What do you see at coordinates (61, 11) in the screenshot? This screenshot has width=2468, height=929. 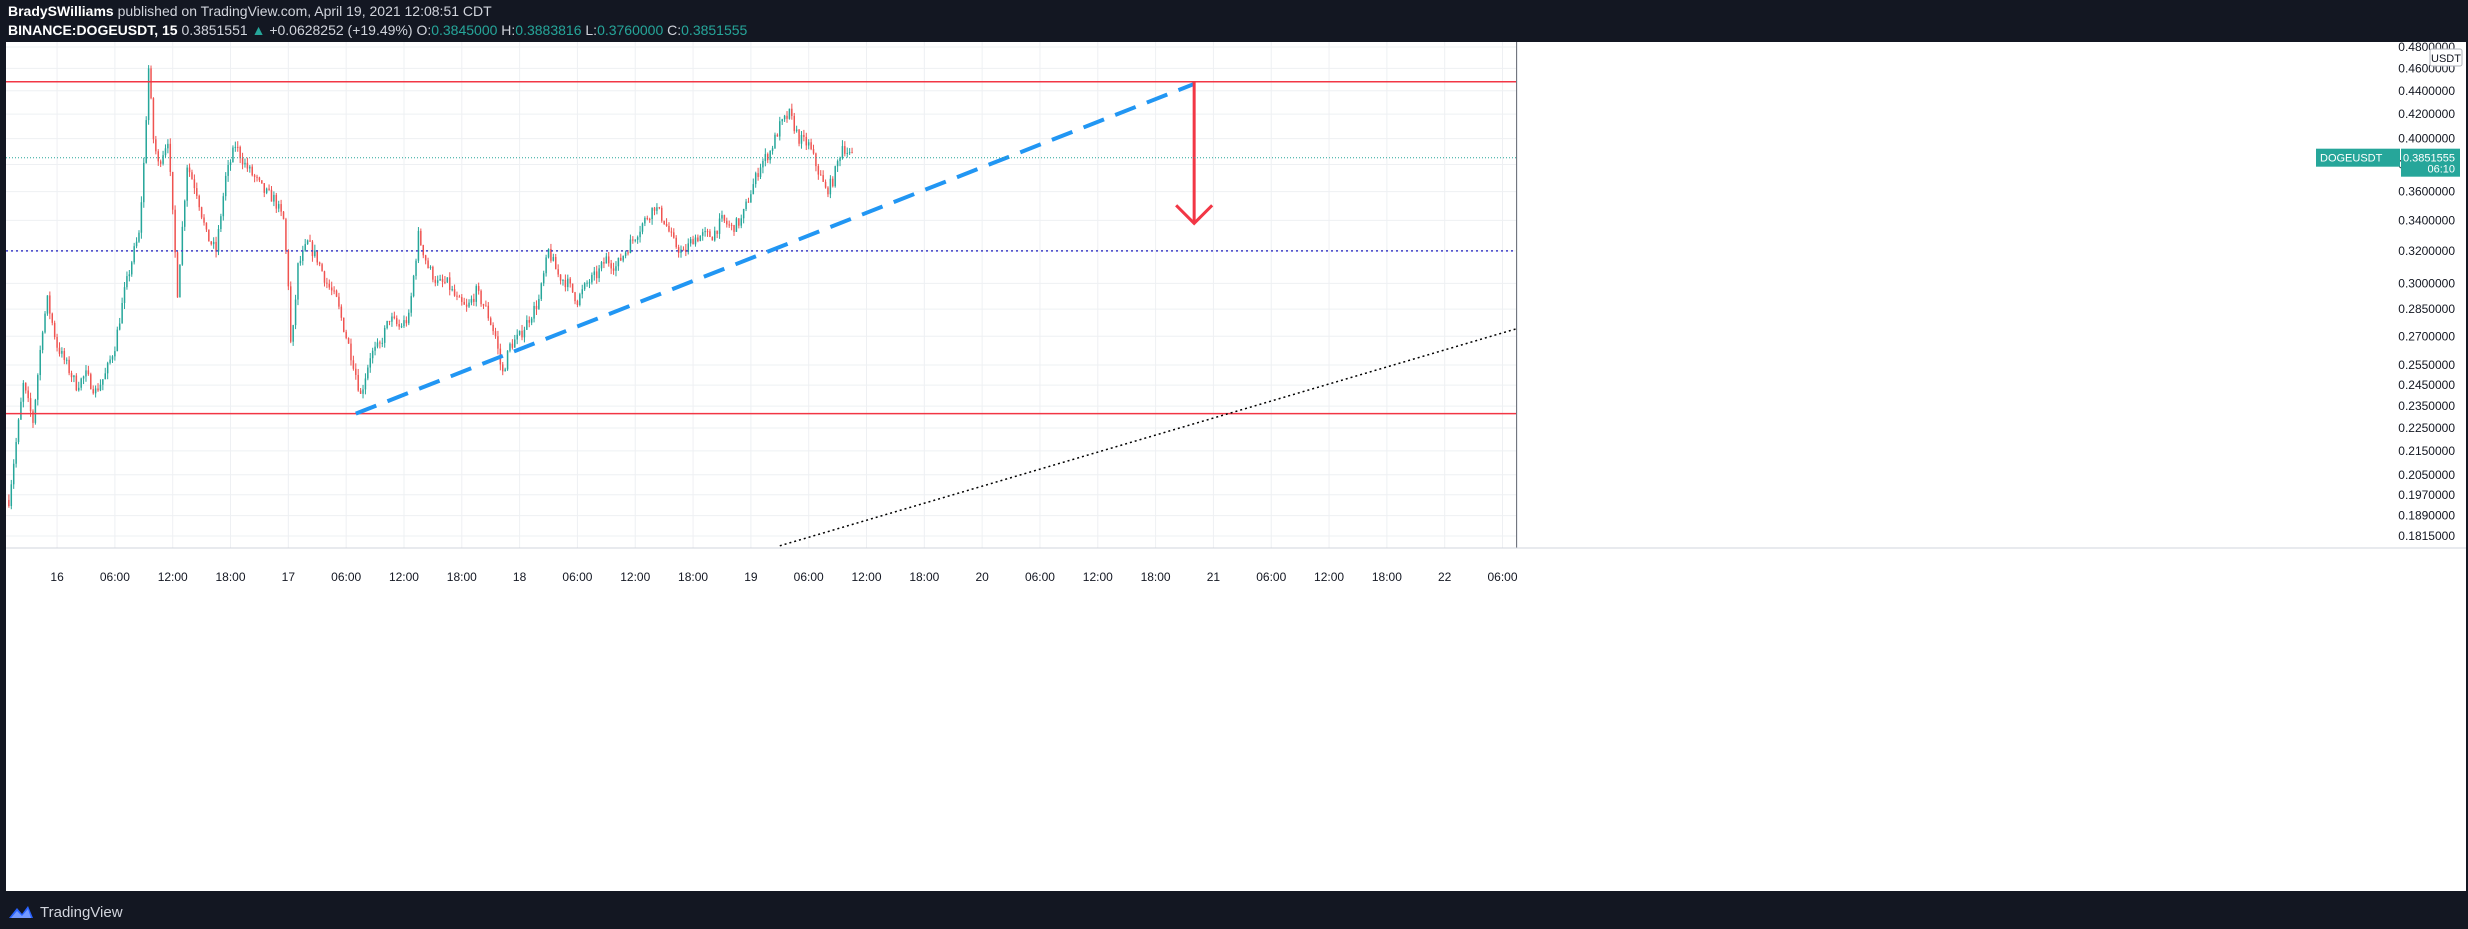 I see `author-name: BradySWilliams` at bounding box center [61, 11].